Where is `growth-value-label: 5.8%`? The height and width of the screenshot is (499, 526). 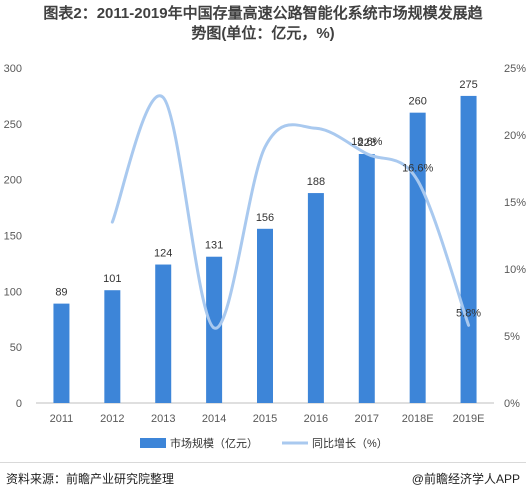
growth-value-label: 5.8% is located at coordinates (468, 313).